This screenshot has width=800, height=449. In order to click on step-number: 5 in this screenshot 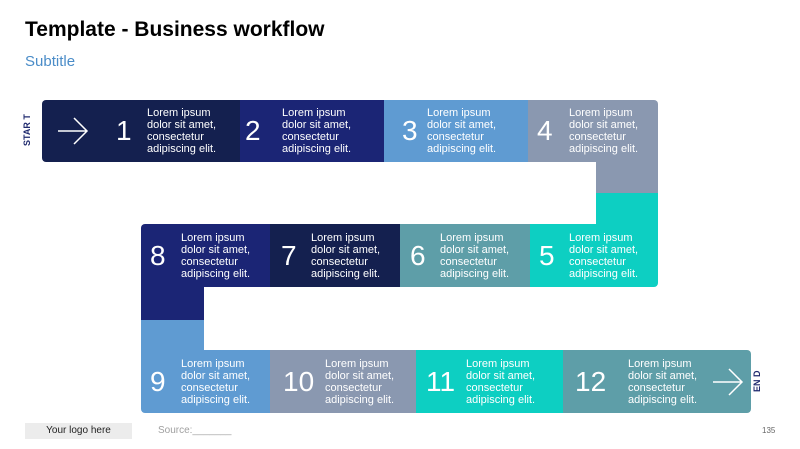, I will do `click(547, 255)`.